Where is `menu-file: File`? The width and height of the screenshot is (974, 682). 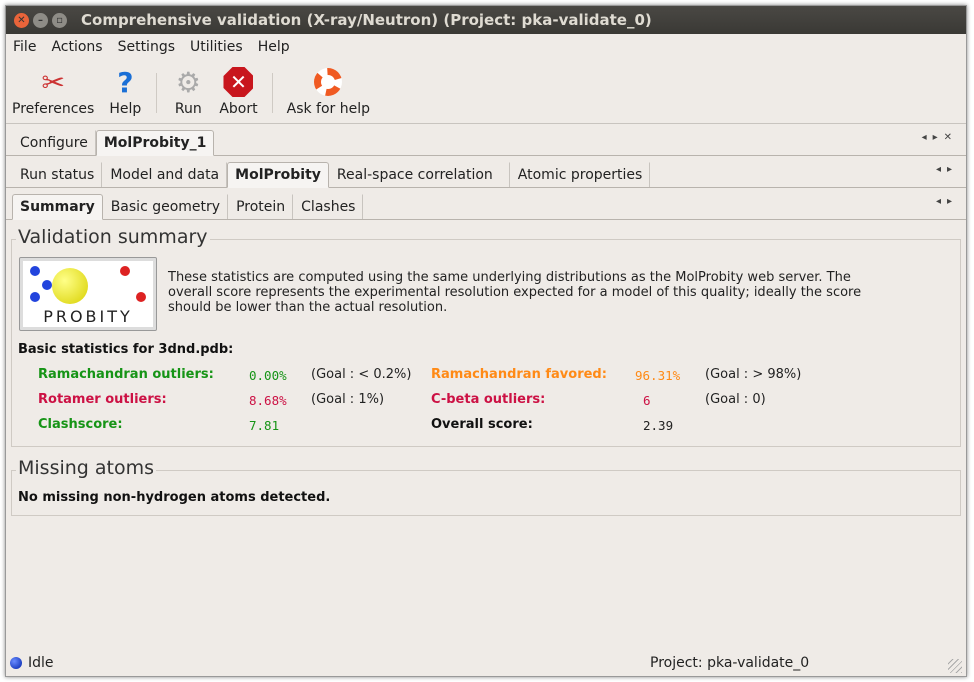
menu-file: File is located at coordinates (25, 47).